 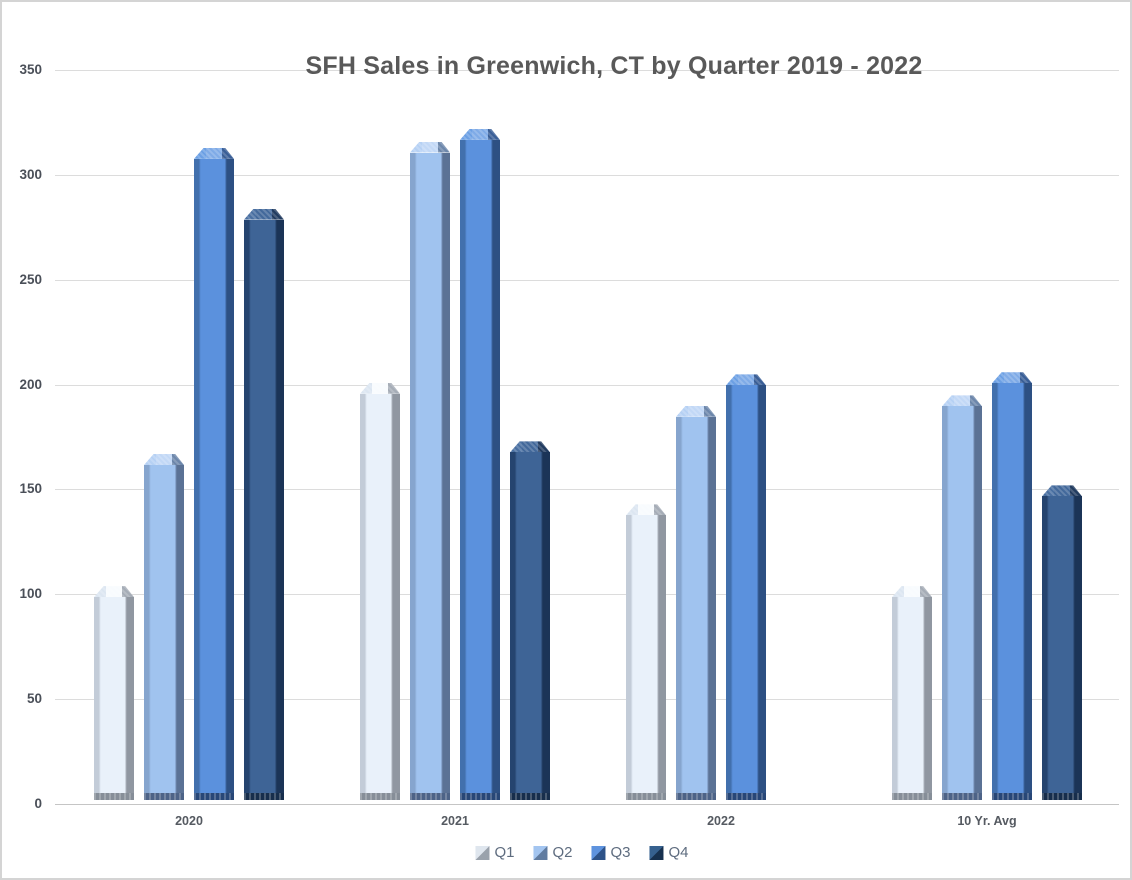 What do you see at coordinates (598, 852) in the screenshot?
I see `legend-marker-q3-icon` at bounding box center [598, 852].